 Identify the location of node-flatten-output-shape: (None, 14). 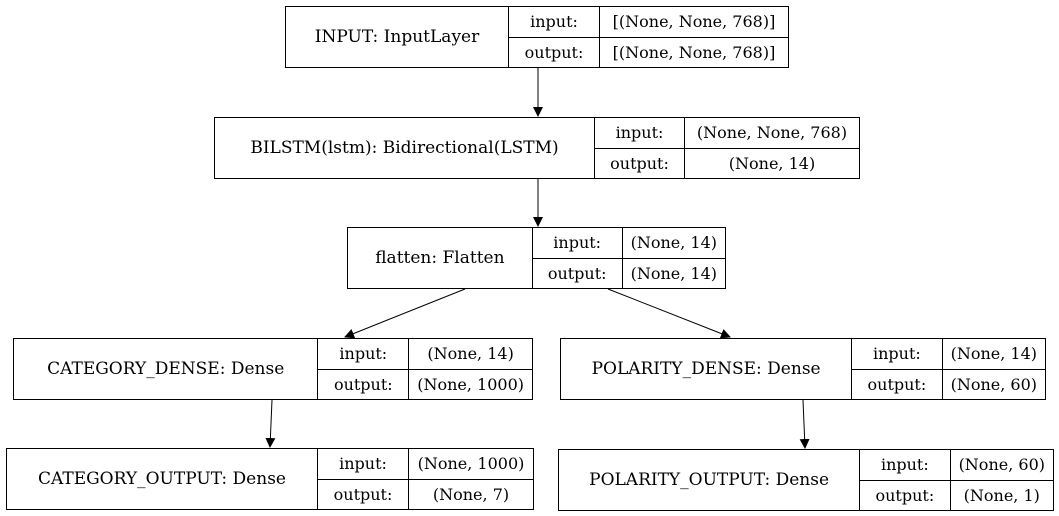
(673, 273).